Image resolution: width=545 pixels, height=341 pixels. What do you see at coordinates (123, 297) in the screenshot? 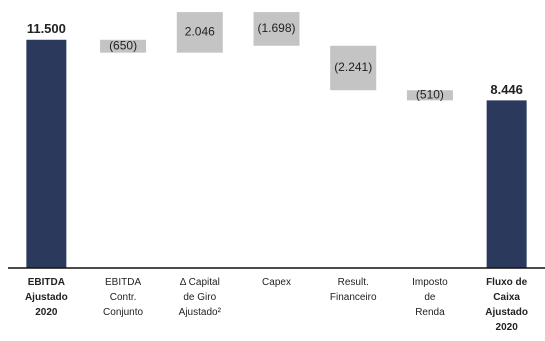
I see `x-tick-label: EBITDA Contr. Conjunto` at bounding box center [123, 297].